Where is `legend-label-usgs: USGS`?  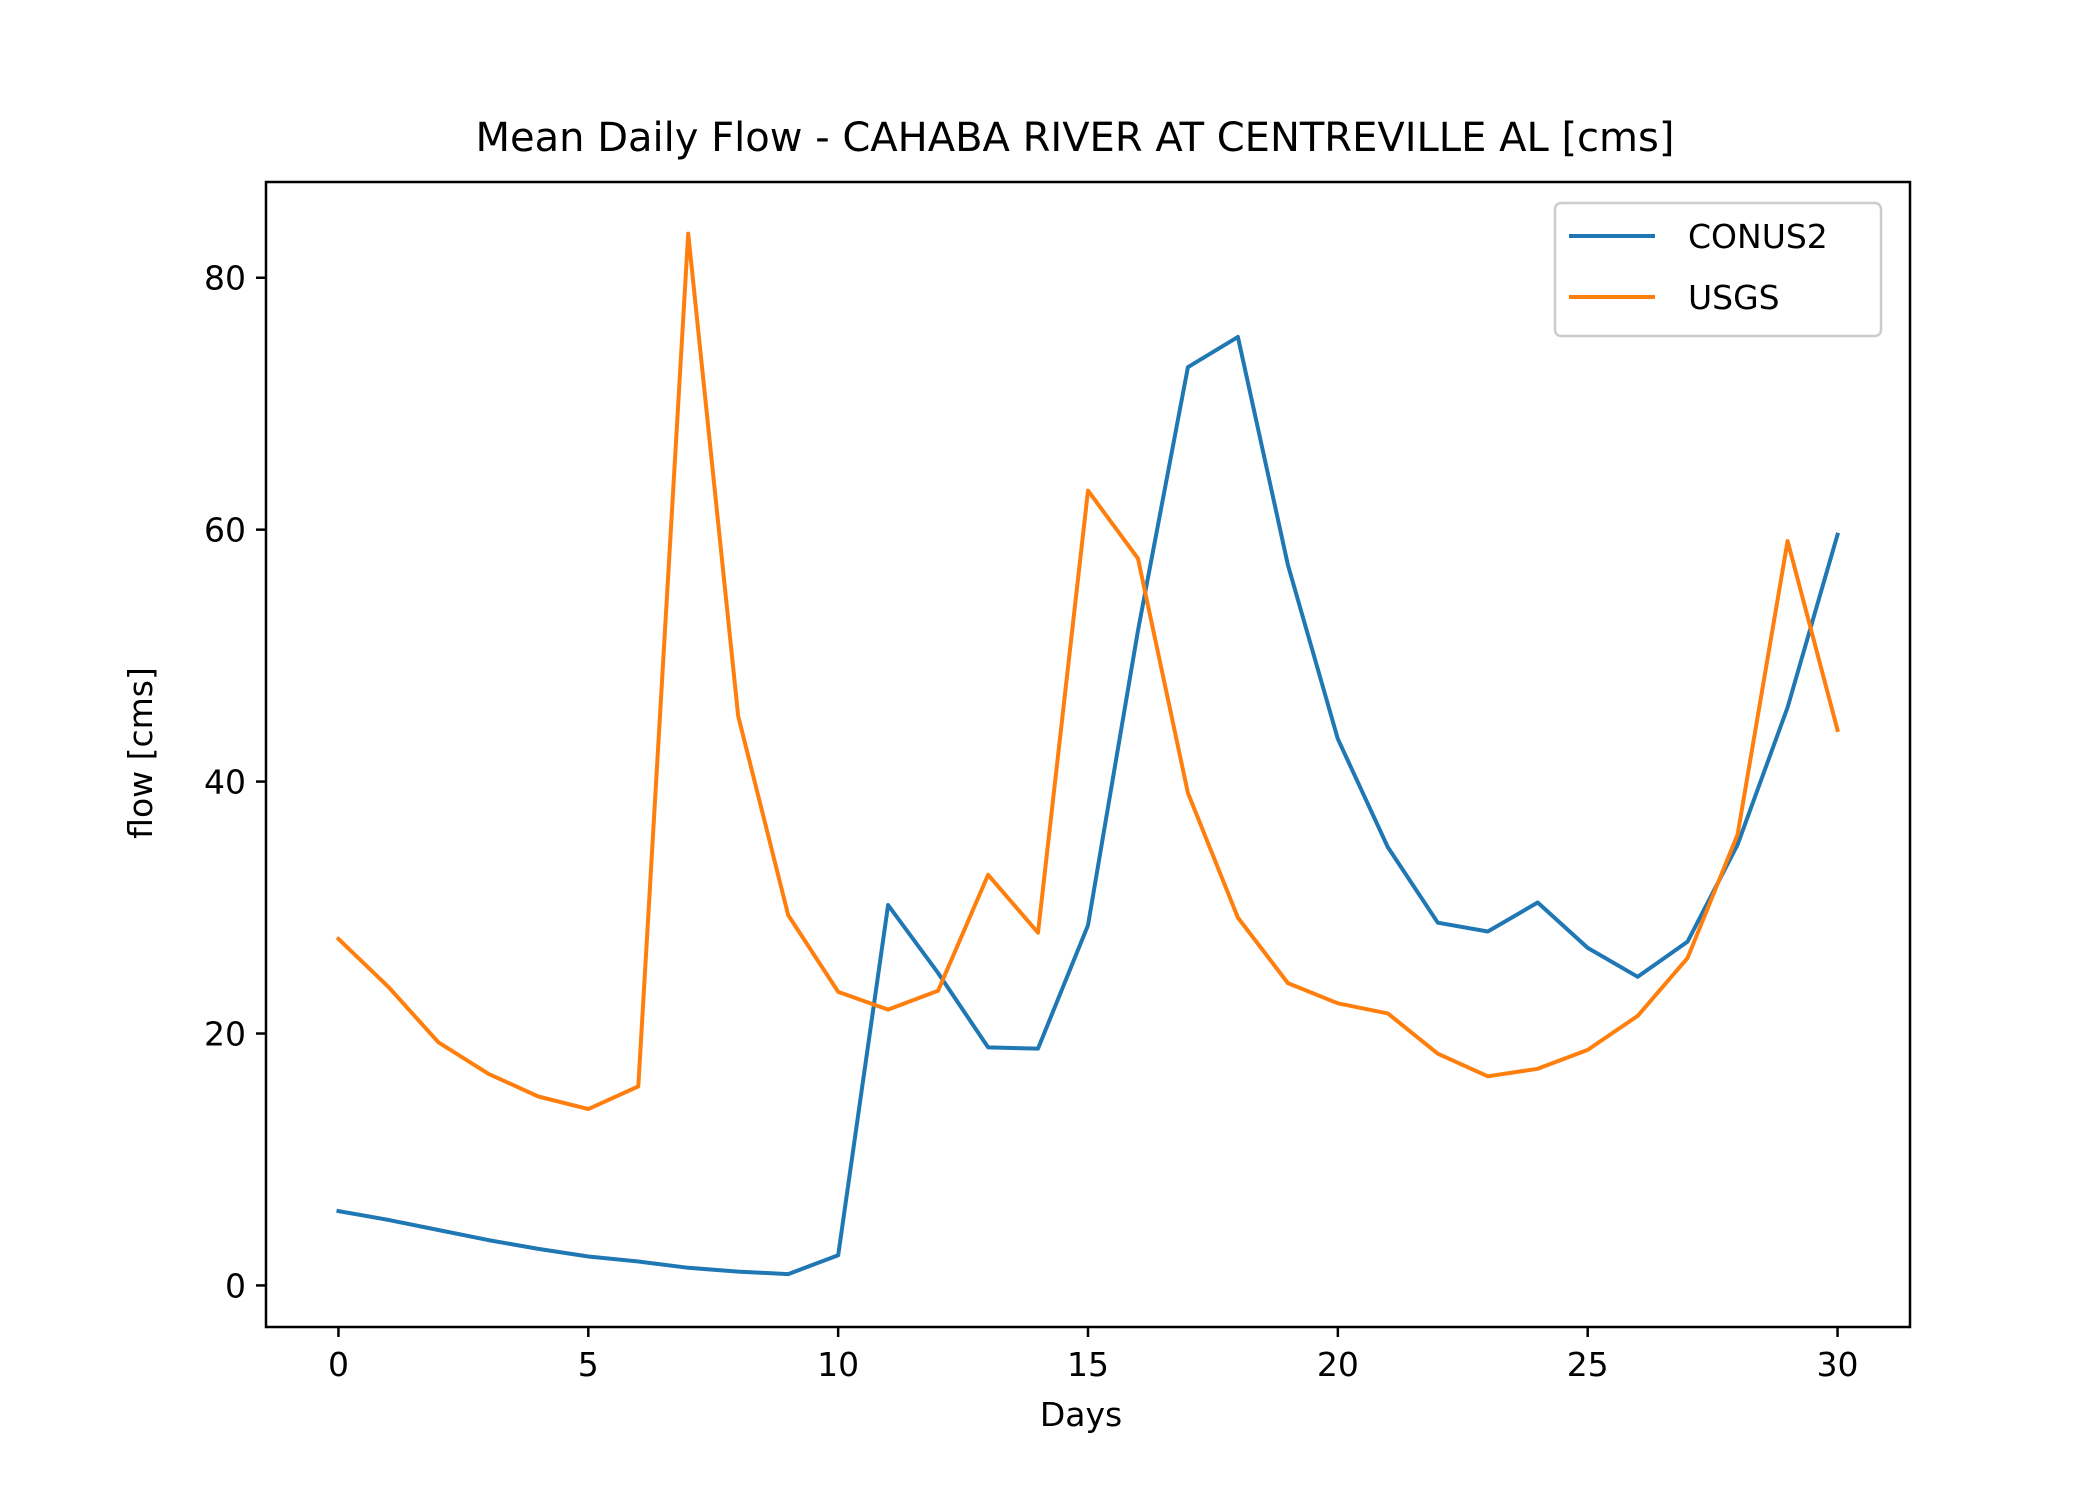 legend-label-usgs: USGS is located at coordinates (1734, 297).